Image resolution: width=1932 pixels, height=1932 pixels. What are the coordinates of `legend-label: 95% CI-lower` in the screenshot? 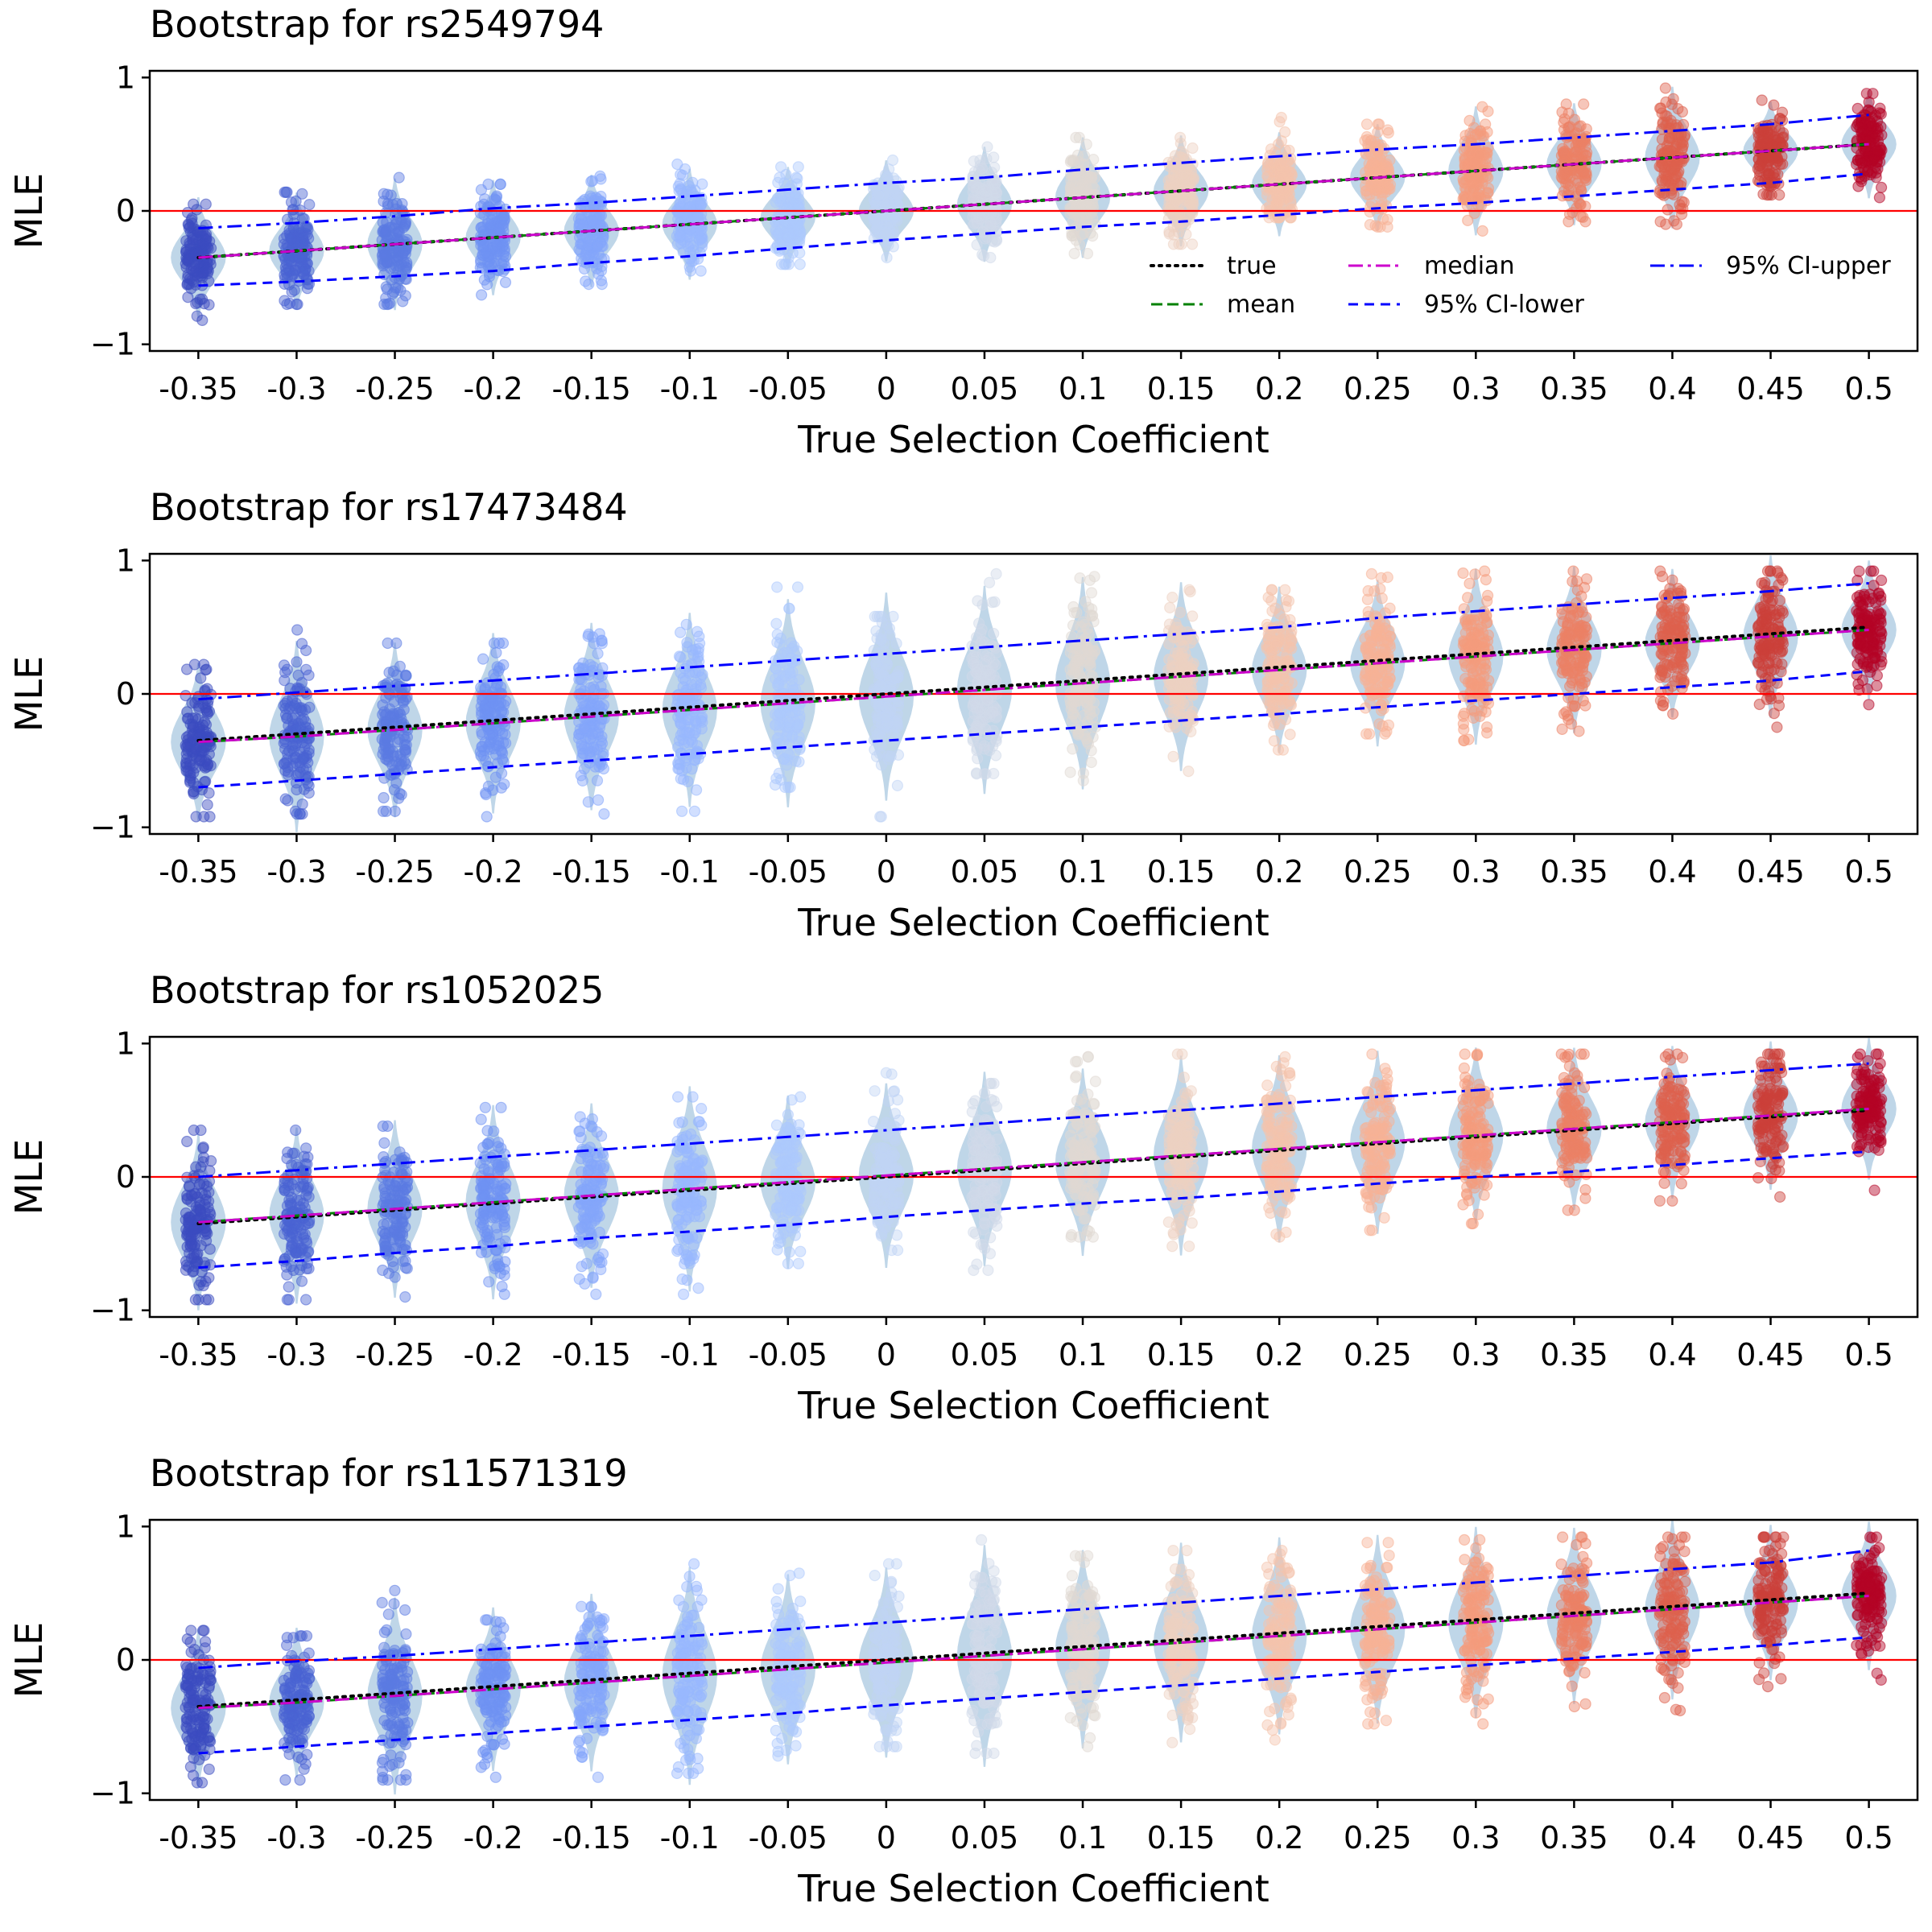 It's located at (1504, 305).